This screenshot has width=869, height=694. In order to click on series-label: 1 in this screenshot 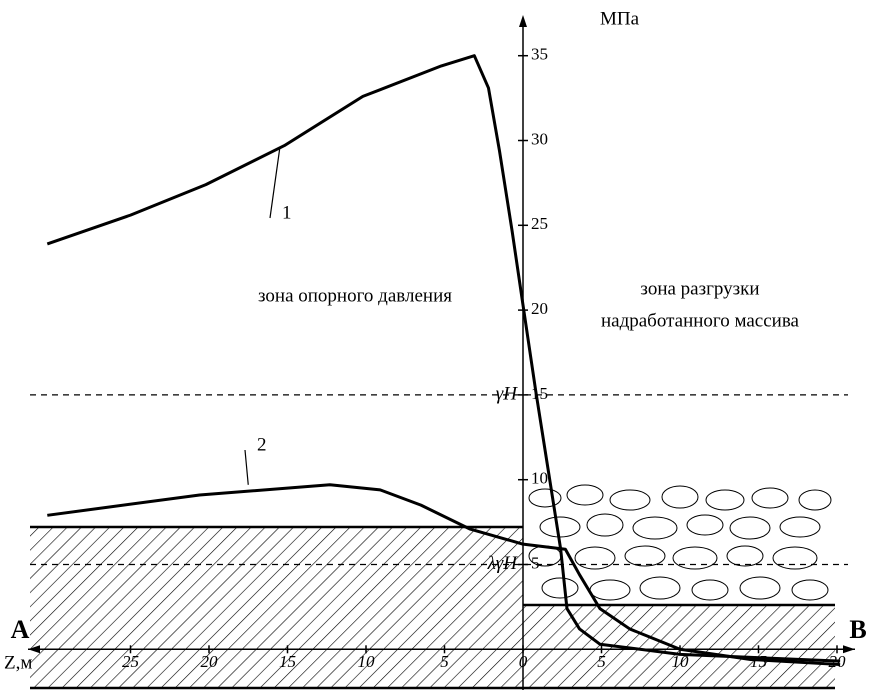, I will do `click(287, 212)`.